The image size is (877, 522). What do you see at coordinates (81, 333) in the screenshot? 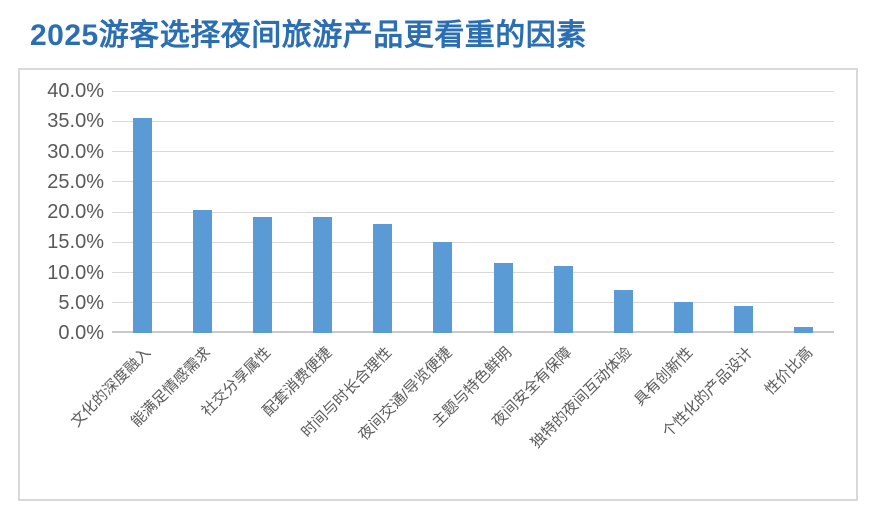
I see `y-tick-label: 0.0%` at bounding box center [81, 333].